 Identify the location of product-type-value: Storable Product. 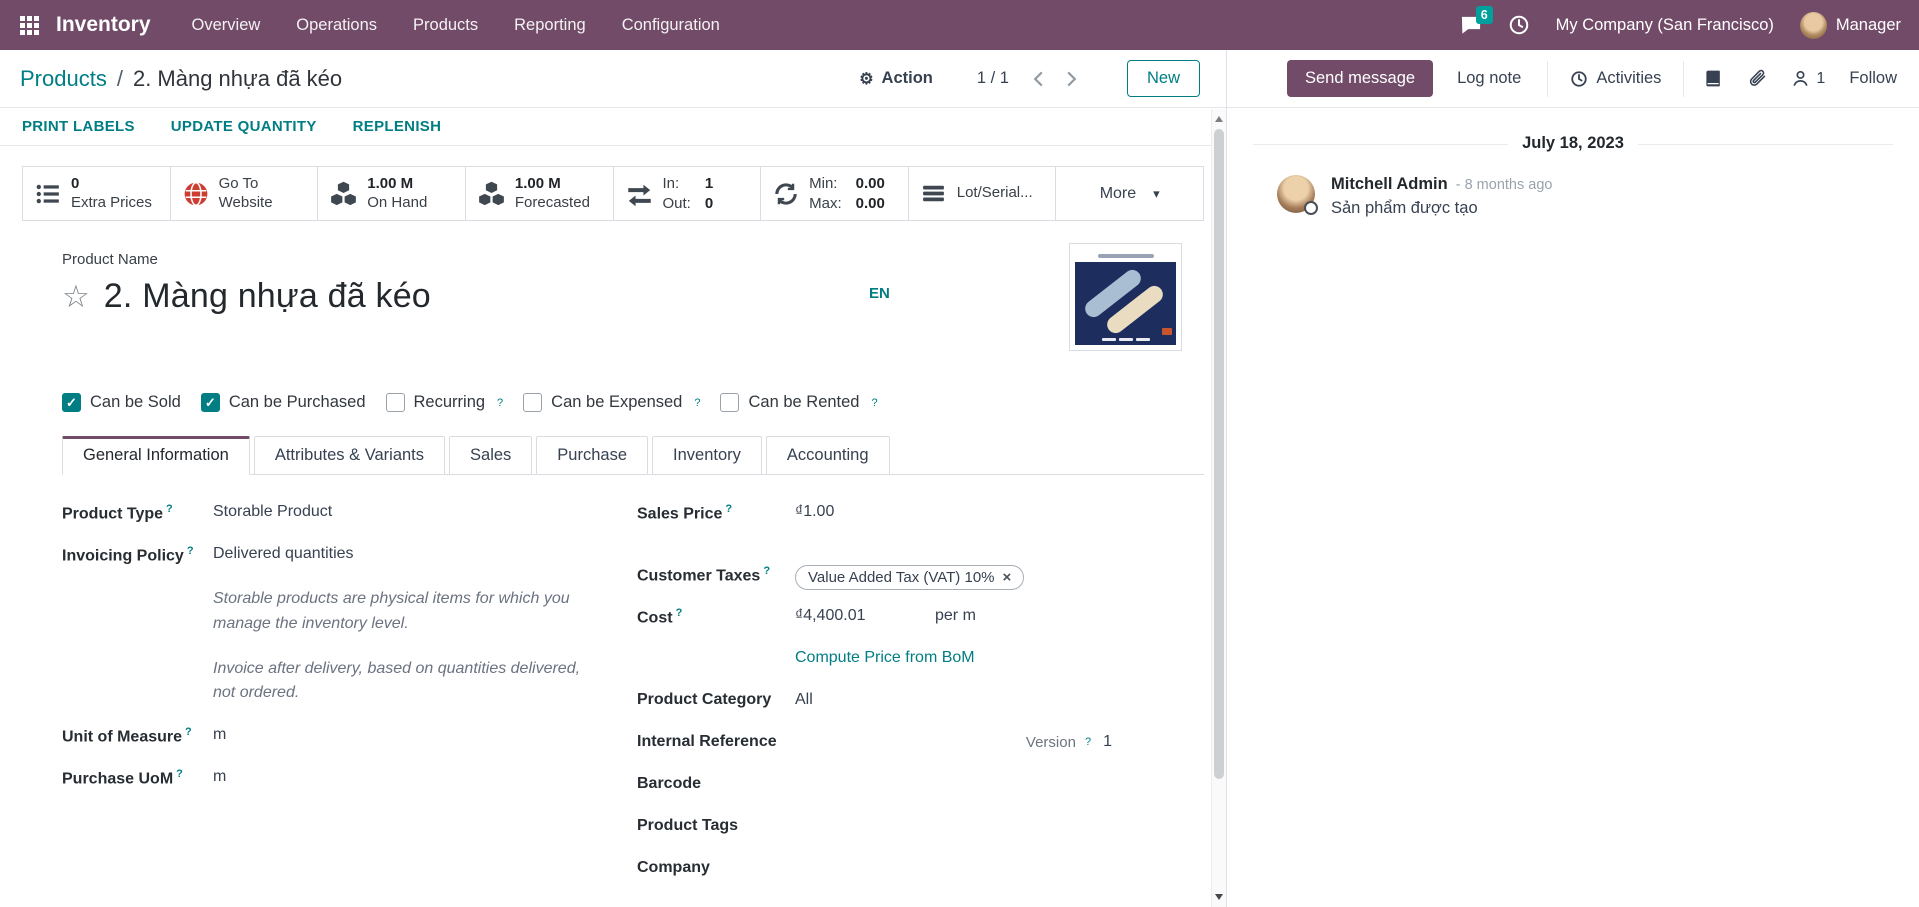
(273, 511).